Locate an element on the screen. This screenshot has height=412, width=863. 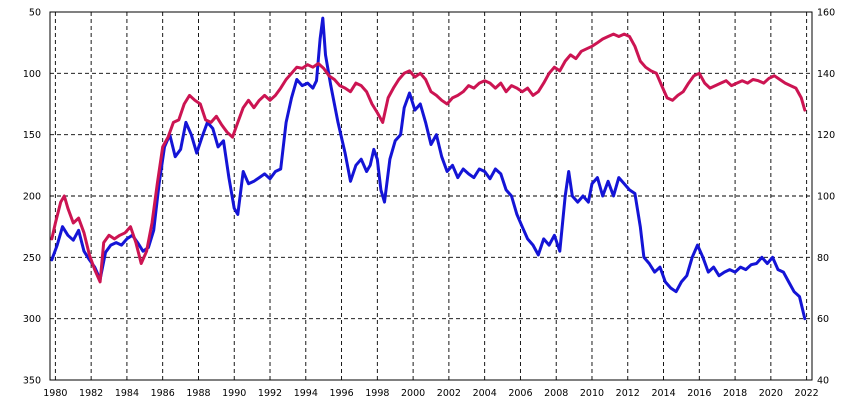
right-tick-label: 40 is located at coordinates (823, 381).